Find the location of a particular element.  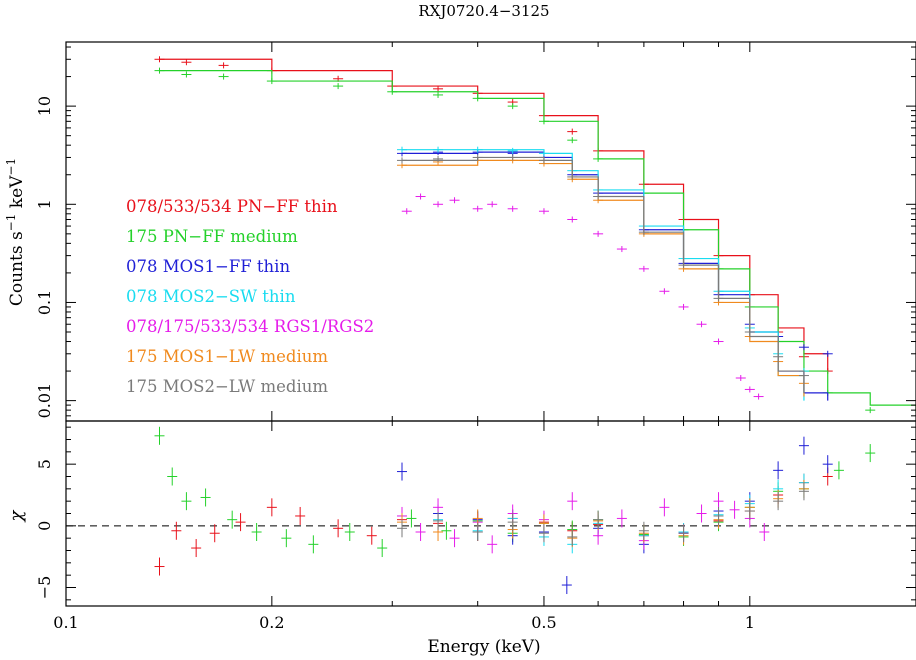

chi-tick-label: 5 is located at coordinates (44, 464).